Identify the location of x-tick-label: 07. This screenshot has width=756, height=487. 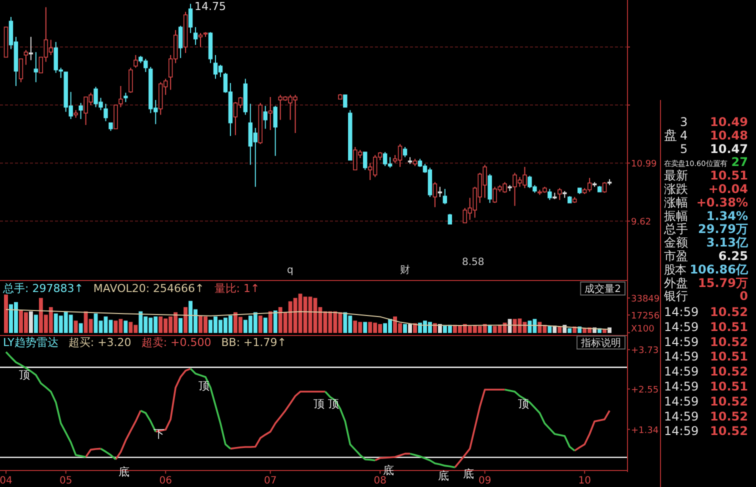
(270, 481).